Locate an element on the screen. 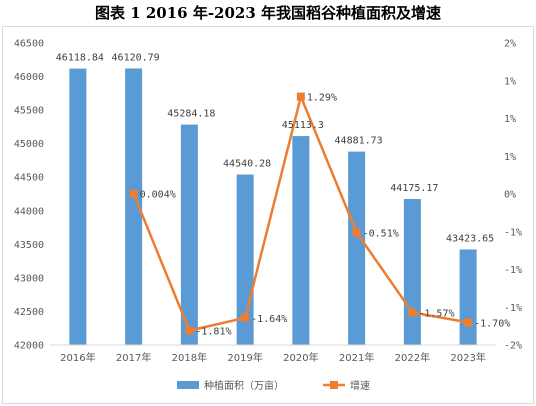 Image resolution: width=536 pixels, height=406 pixels. bar-data-label: 43423.65 is located at coordinates (470, 238).